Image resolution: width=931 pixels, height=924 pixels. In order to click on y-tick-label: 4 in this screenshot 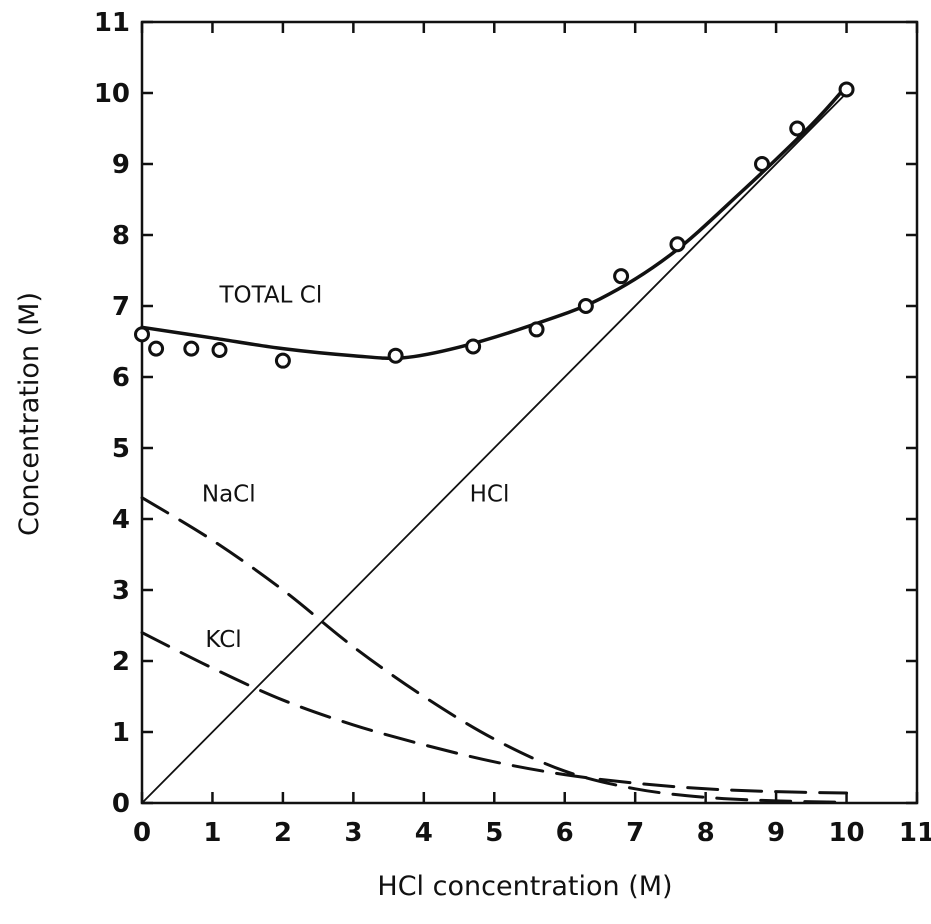, I will do `click(121, 520)`.